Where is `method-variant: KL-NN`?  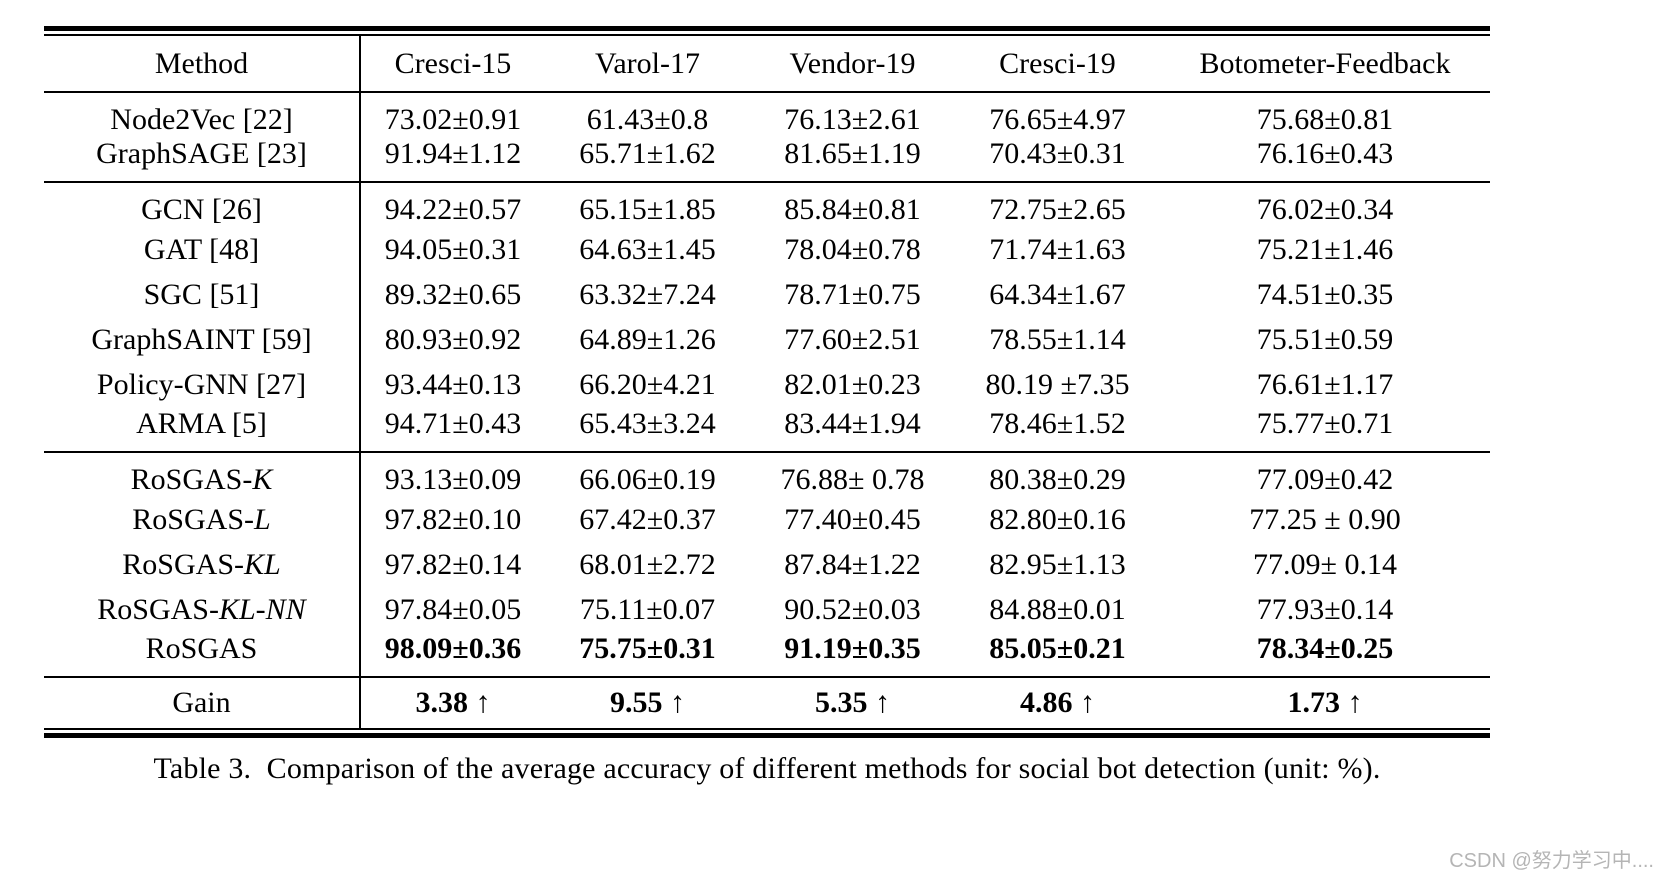
method-variant: KL-NN is located at coordinates (262, 609).